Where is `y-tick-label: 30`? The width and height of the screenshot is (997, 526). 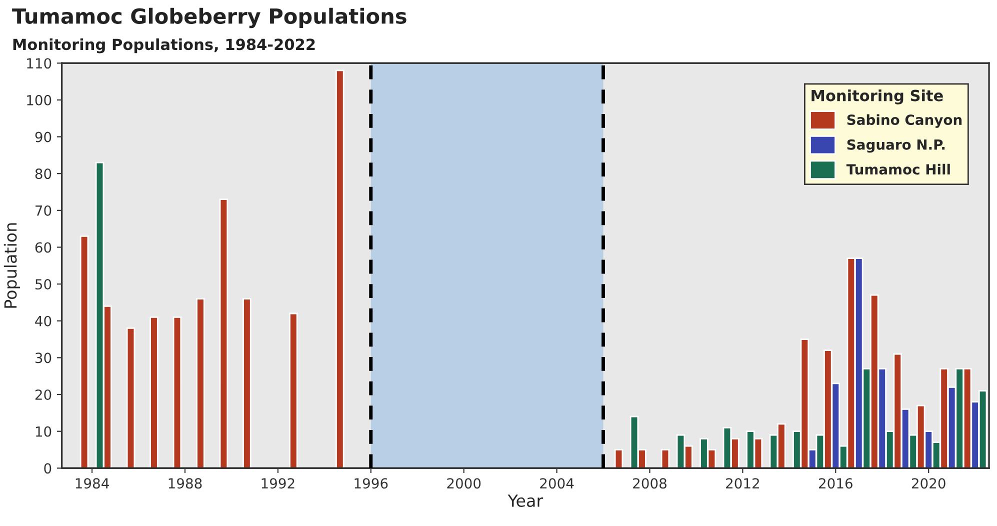 y-tick-label: 30 is located at coordinates (43, 358).